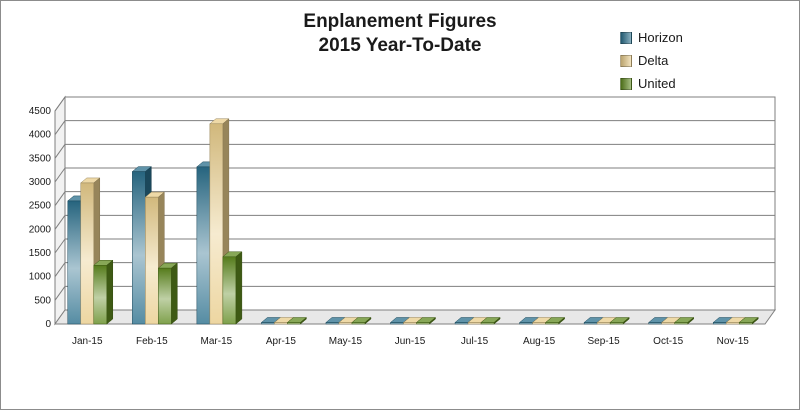 The image size is (800, 410). Describe the element at coordinates (604, 341) in the screenshot. I see `x-tick-label: Sep-15` at that location.